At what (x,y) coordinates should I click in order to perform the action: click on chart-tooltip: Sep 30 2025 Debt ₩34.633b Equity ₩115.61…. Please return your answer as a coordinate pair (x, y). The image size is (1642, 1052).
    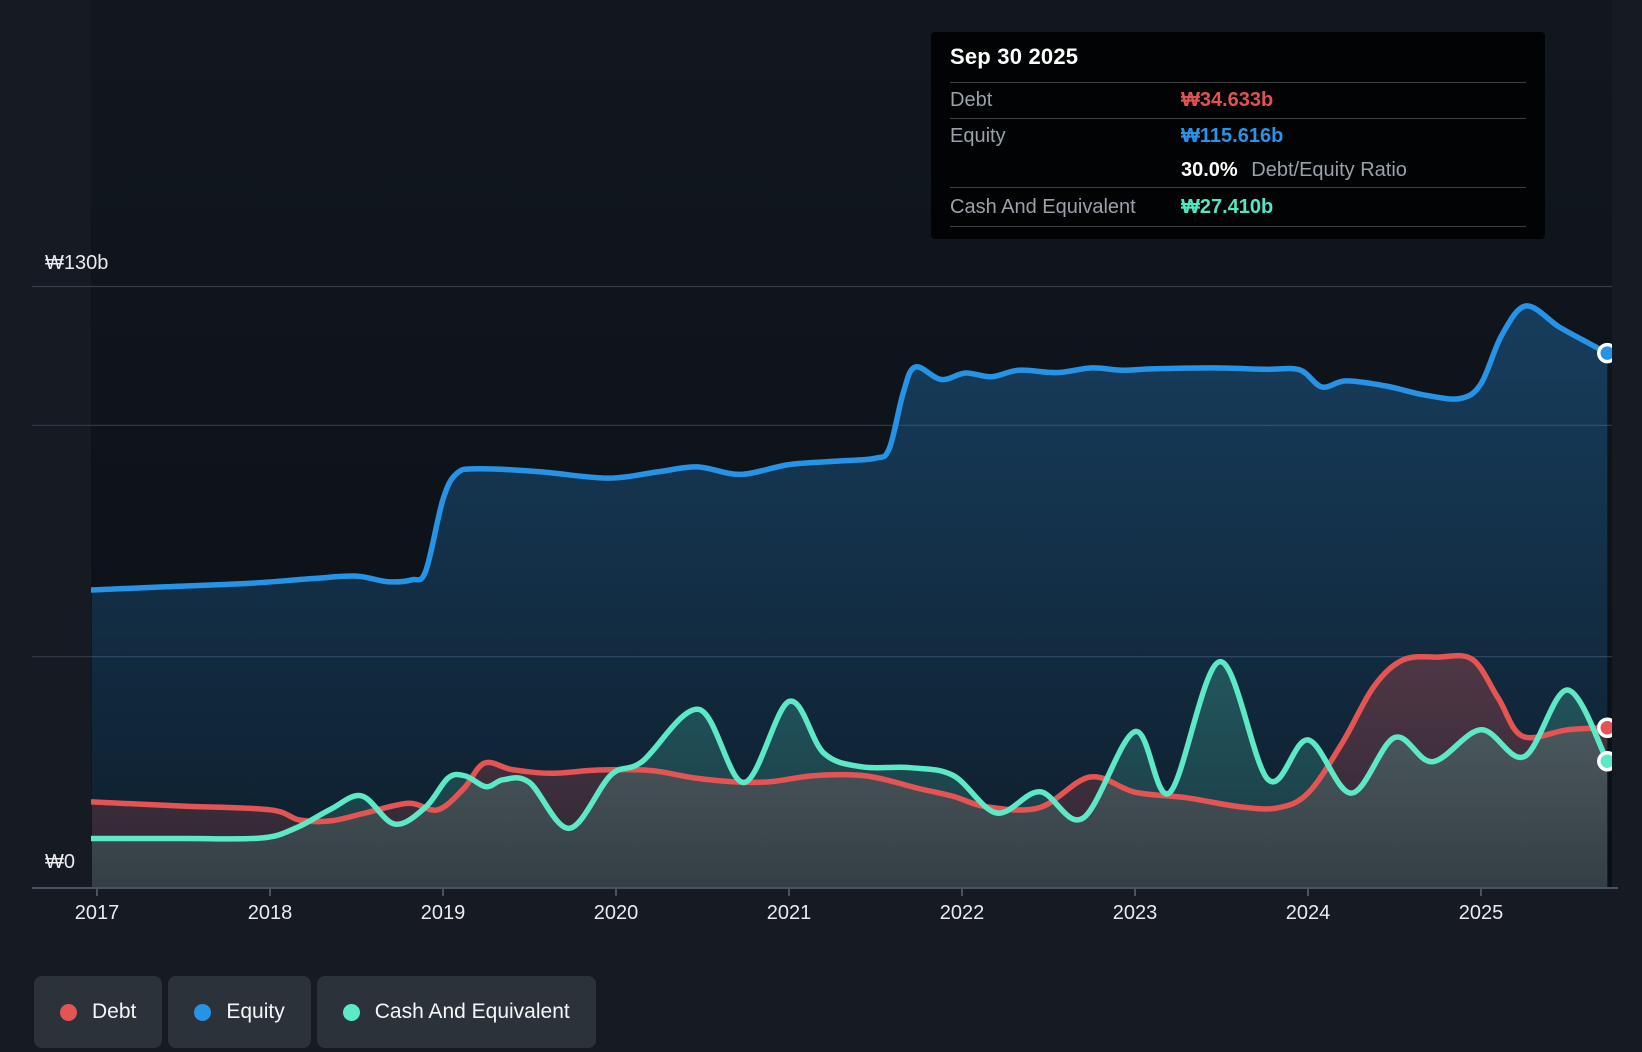
    Looking at the image, I should click on (1238, 135).